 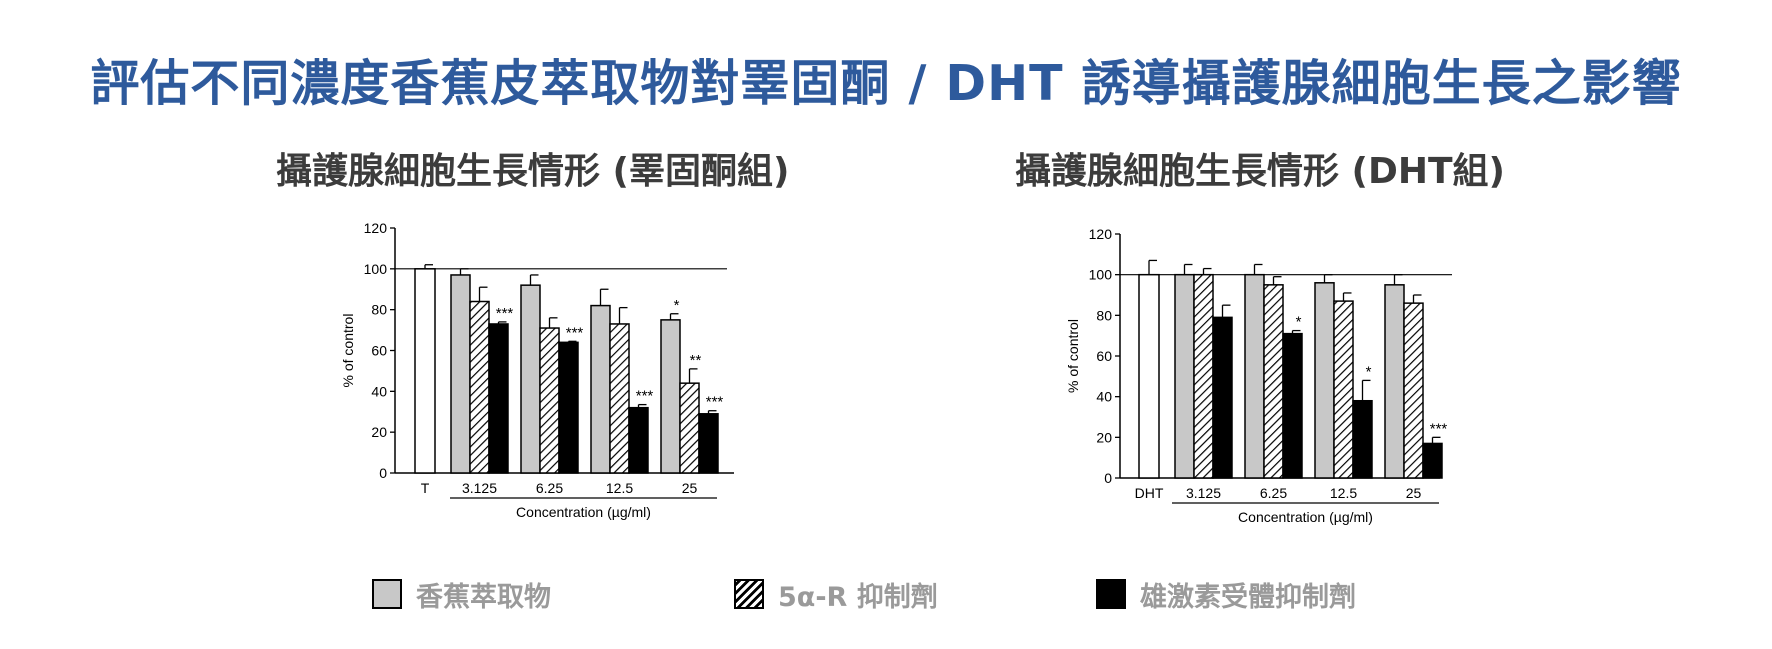 What do you see at coordinates (749, 594) in the screenshot?
I see `hatch-swatch-icon` at bounding box center [749, 594].